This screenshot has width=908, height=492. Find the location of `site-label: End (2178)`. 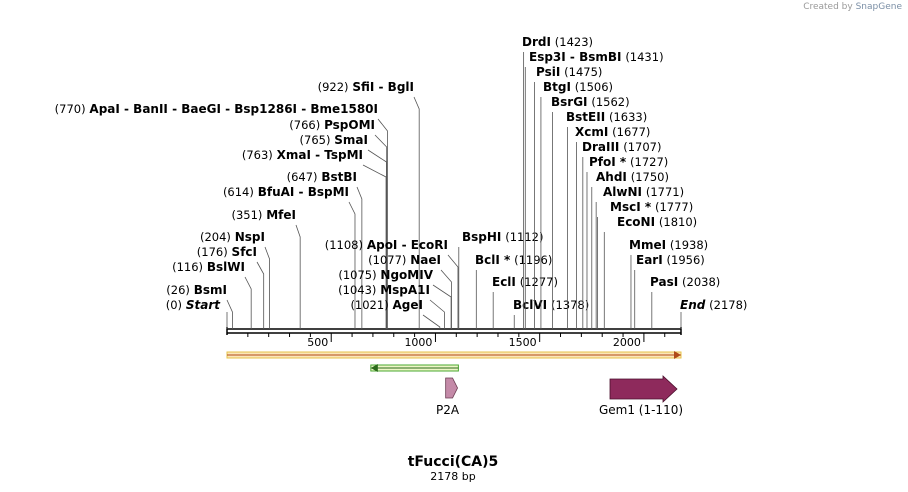

site-label: End (2178) is located at coordinates (713, 305).